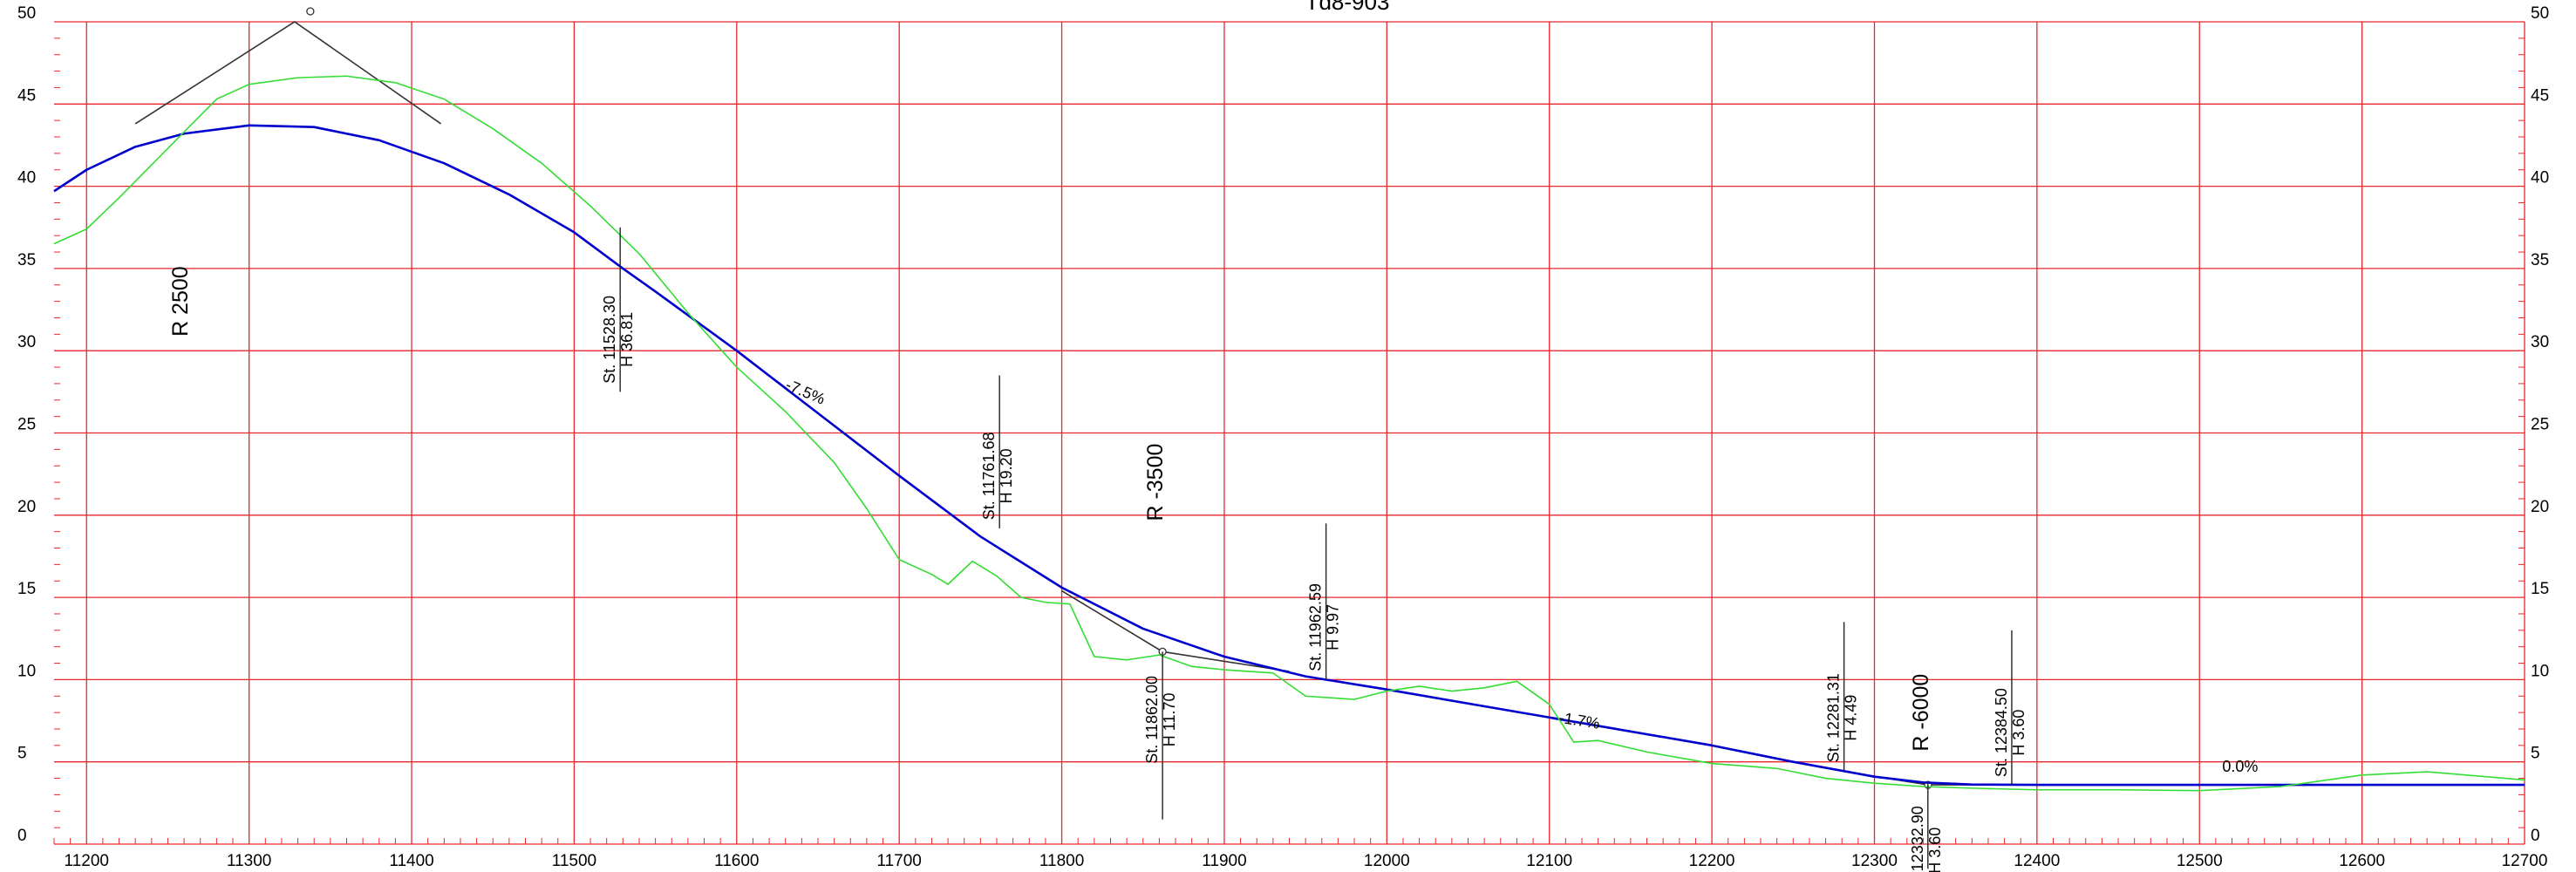  What do you see at coordinates (2525, 861) in the screenshot?
I see `x-tick-label: 12700` at bounding box center [2525, 861].